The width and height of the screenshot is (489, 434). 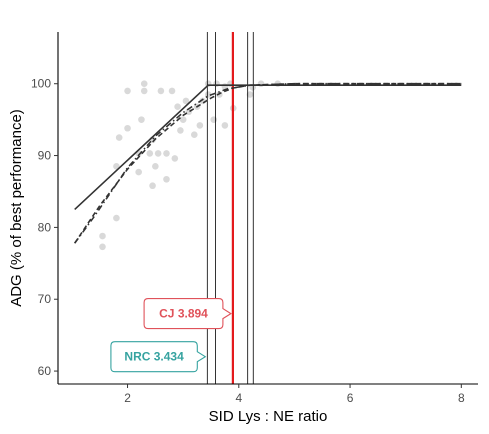 I want to click on nrc-callout-label: NRC 3.434, so click(x=154, y=357).